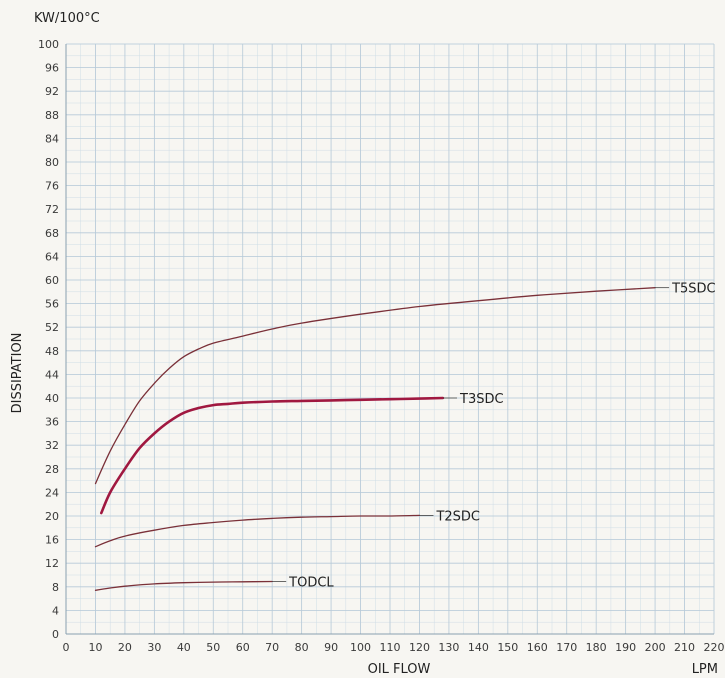 The width and height of the screenshot is (725, 678). I want to click on y-tick-label: 4, so click(55, 610).